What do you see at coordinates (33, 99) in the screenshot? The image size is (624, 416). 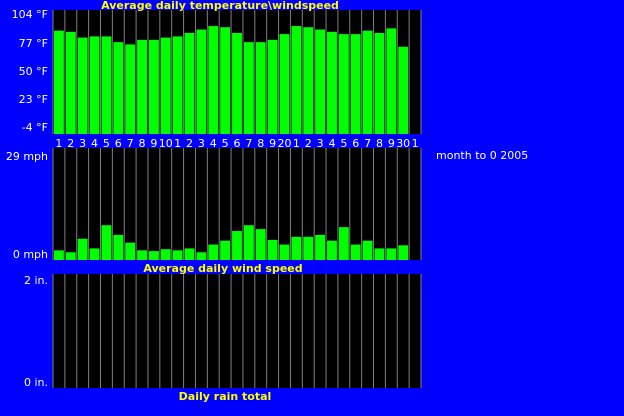 I see `y-tick-label: 23 °F` at bounding box center [33, 99].